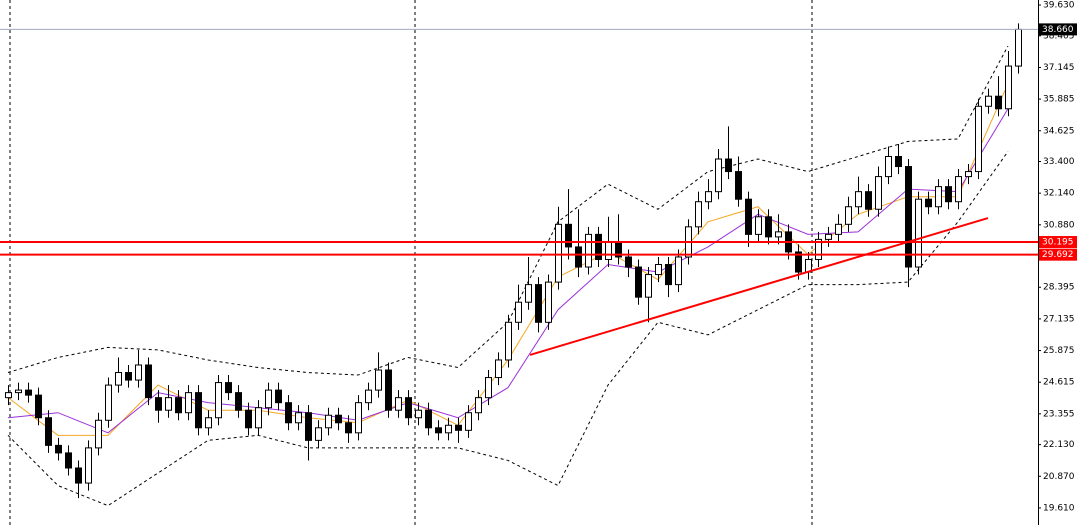 This screenshot has width=1080, height=525. What do you see at coordinates (1059, 319) in the screenshot?
I see `y-tick-label: 27.135` at bounding box center [1059, 319].